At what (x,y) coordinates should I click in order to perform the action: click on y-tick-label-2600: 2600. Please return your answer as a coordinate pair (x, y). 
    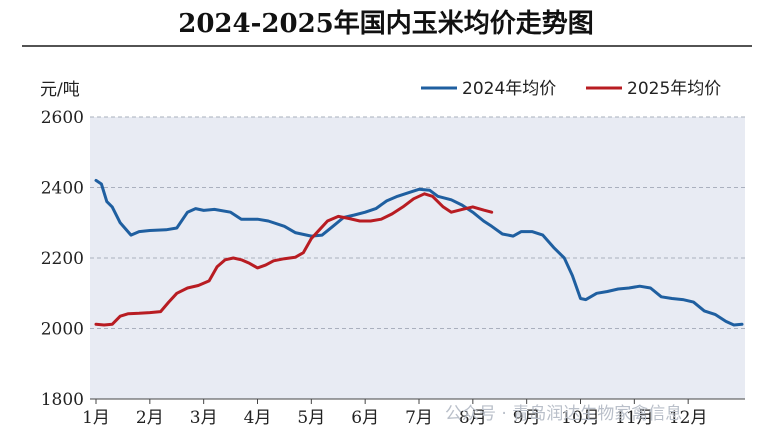
    Looking at the image, I should click on (62, 118).